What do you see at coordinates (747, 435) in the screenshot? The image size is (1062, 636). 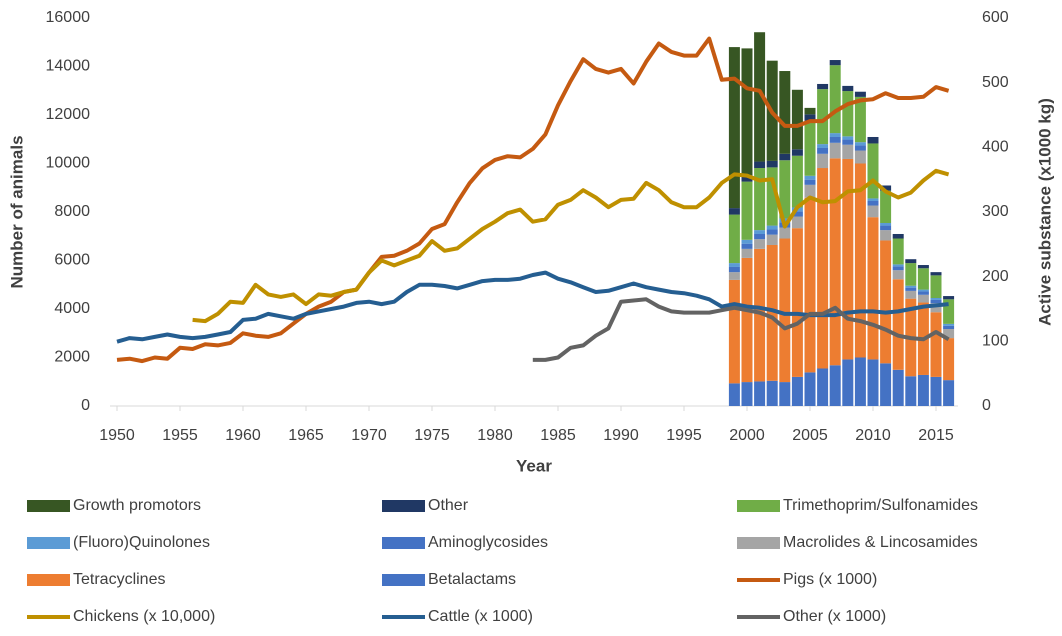 I see `x-tick-label: 2000` at bounding box center [747, 435].